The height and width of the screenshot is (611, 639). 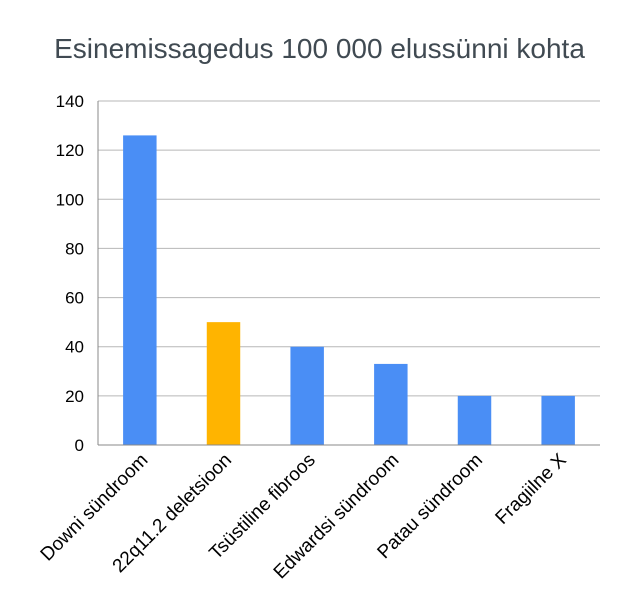 I want to click on y-tick-label: 40, so click(x=74, y=347).